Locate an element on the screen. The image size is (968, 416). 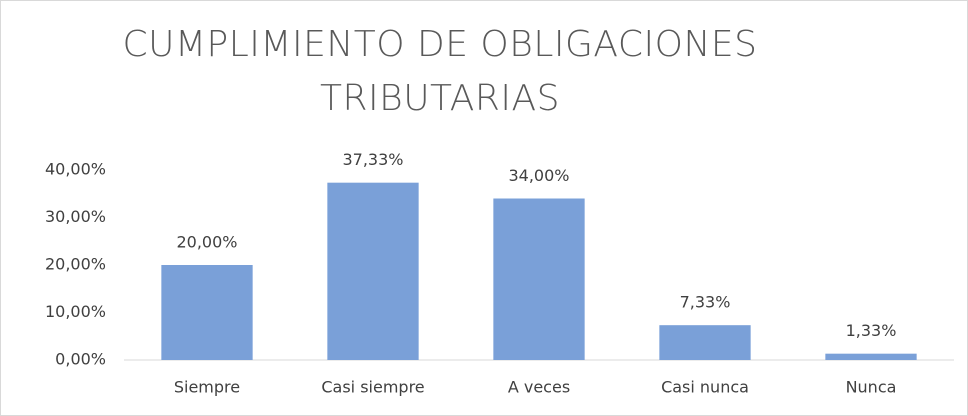
x-tick-label: Nunca is located at coordinates (871, 387).